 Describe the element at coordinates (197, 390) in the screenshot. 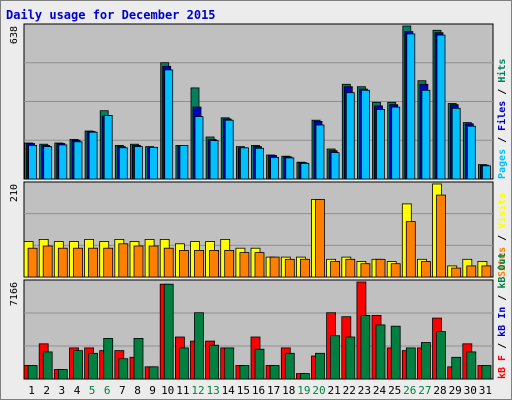

I see `x-tick-label: 12` at that location.